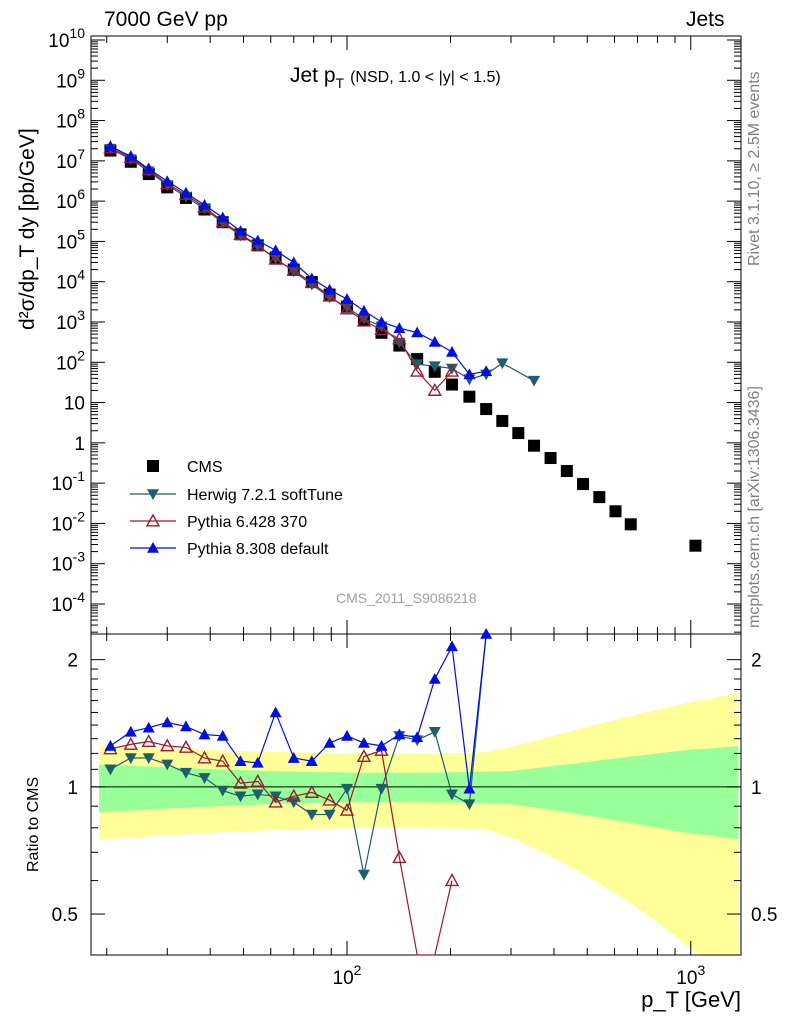 Image resolution: width=786 pixels, height=1024 pixels. I want to click on ratio-y-axis-label: Ratio to CMS, so click(33, 824).